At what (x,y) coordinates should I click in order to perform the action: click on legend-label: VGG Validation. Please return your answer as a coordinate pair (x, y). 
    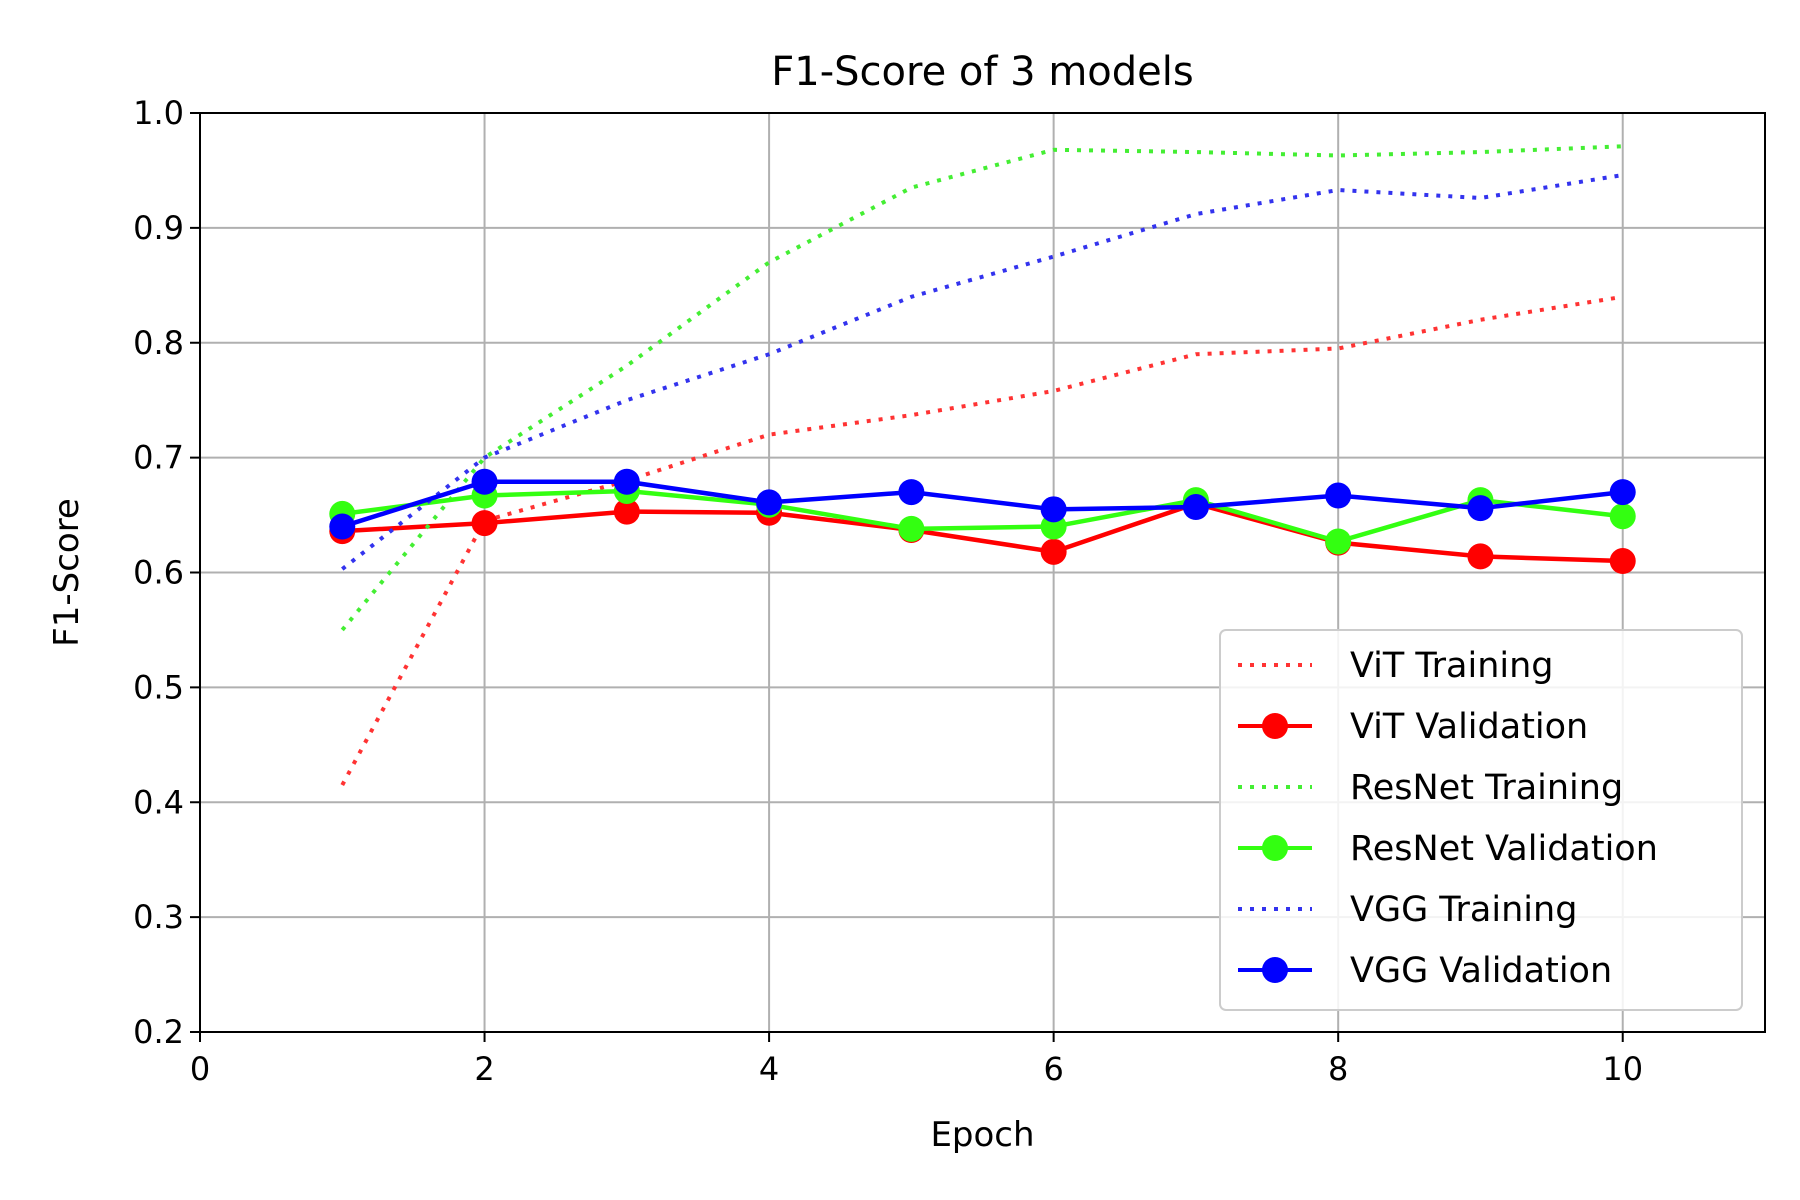
    Looking at the image, I should click on (1481, 971).